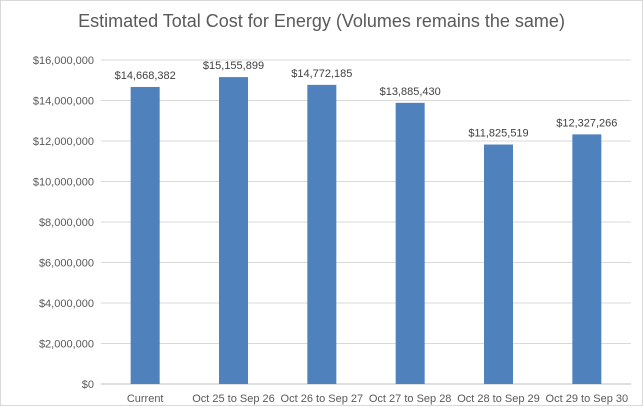  Describe the element at coordinates (233, 66) in the screenshot. I see `data-label: $15,155,899` at that location.